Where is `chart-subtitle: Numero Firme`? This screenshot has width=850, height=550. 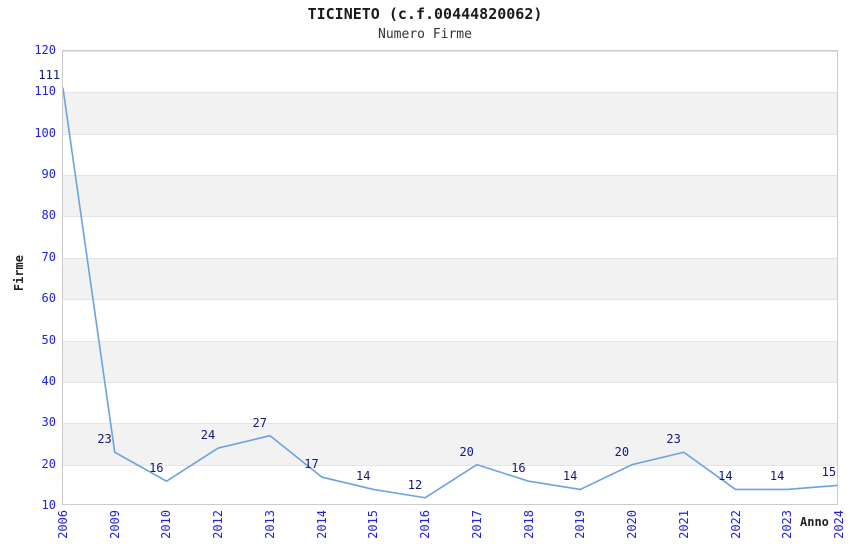
chart-subtitle: Numero Firme is located at coordinates (425, 34).